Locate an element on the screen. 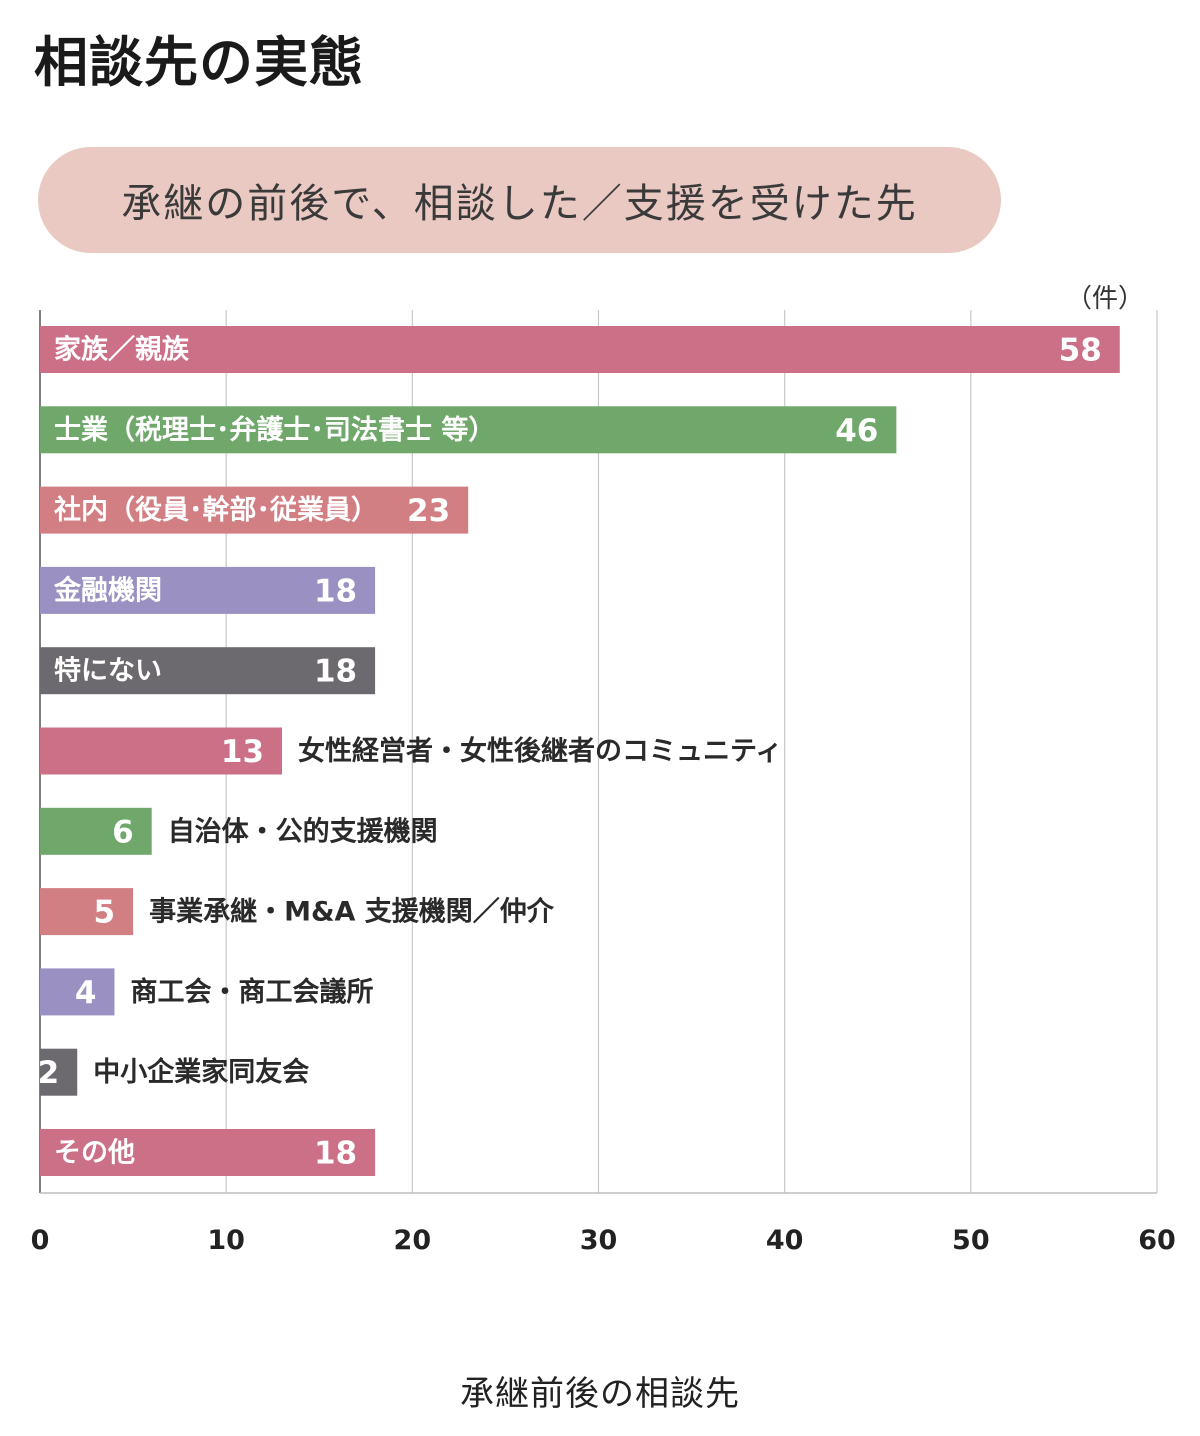  bar-category-label: 自治体・公的支援機関 is located at coordinates (303, 831).